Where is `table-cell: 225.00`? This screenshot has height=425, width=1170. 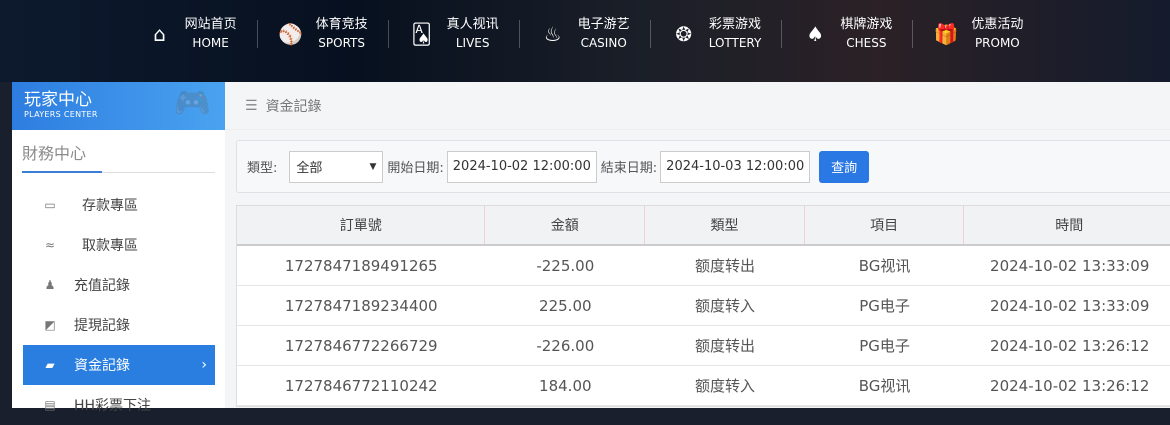
table-cell: 225.00 is located at coordinates (565, 305).